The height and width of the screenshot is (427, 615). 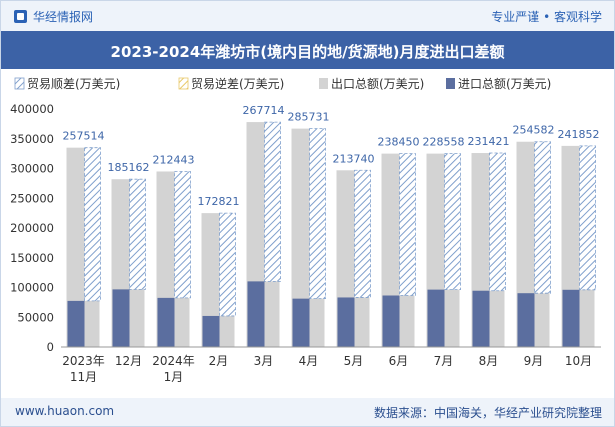 I want to click on tagline: 专业严谨 • 客观科学, so click(x=546, y=17).